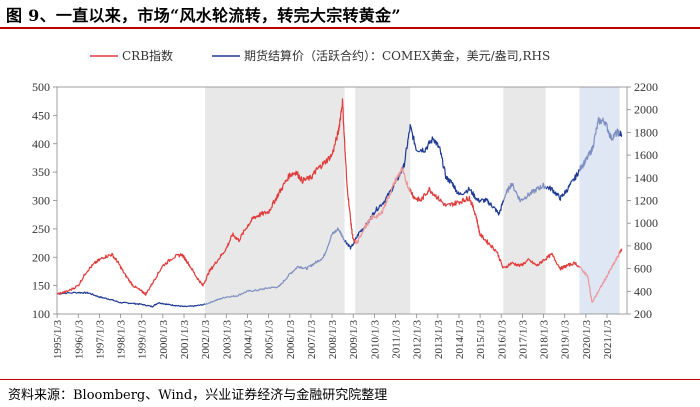  I want to click on left-tick-label: 350, so click(41, 172).